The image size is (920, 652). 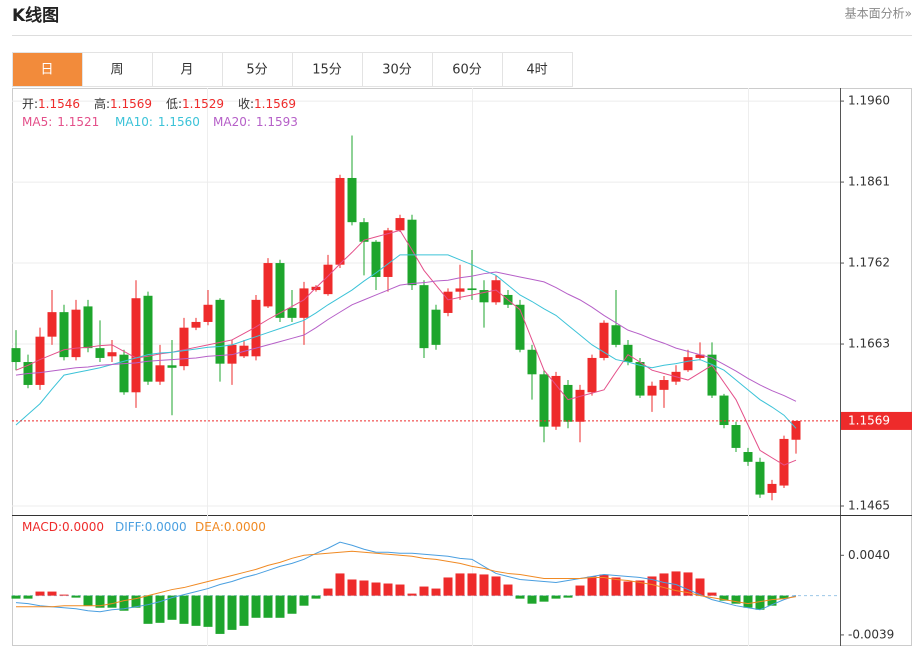 What do you see at coordinates (869, 555) in the screenshot?
I see `y-tick-label: 0.0040` at bounding box center [869, 555].